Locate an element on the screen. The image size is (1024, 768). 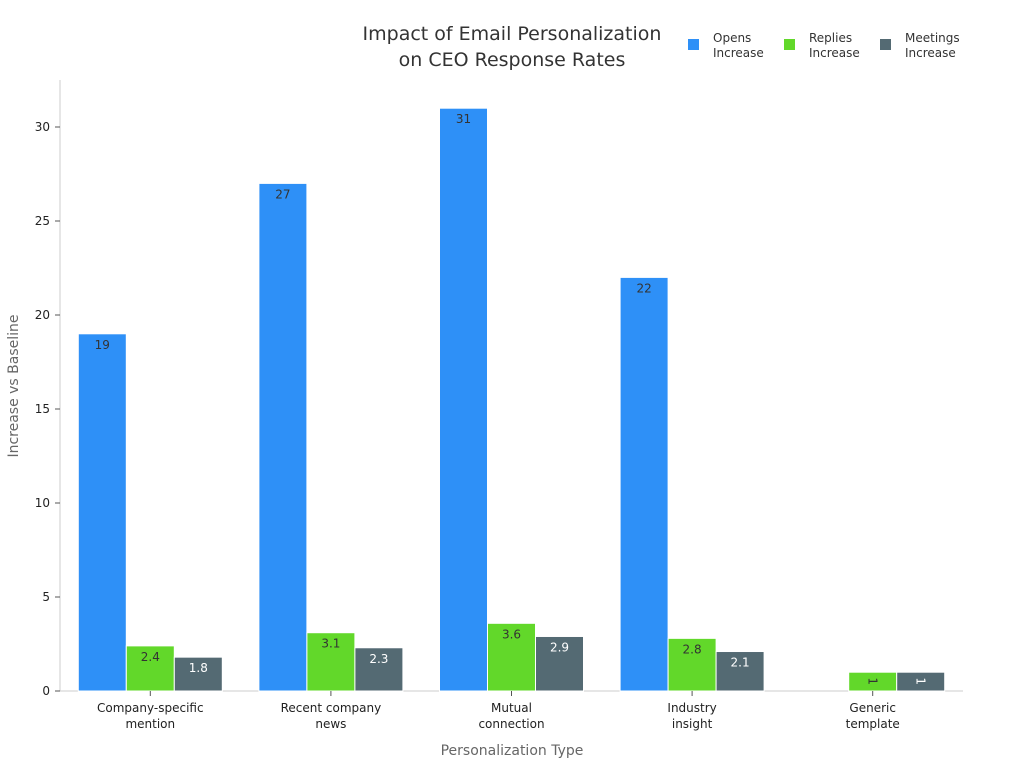
bar-data-label: 3.6 is located at coordinates (511, 634).